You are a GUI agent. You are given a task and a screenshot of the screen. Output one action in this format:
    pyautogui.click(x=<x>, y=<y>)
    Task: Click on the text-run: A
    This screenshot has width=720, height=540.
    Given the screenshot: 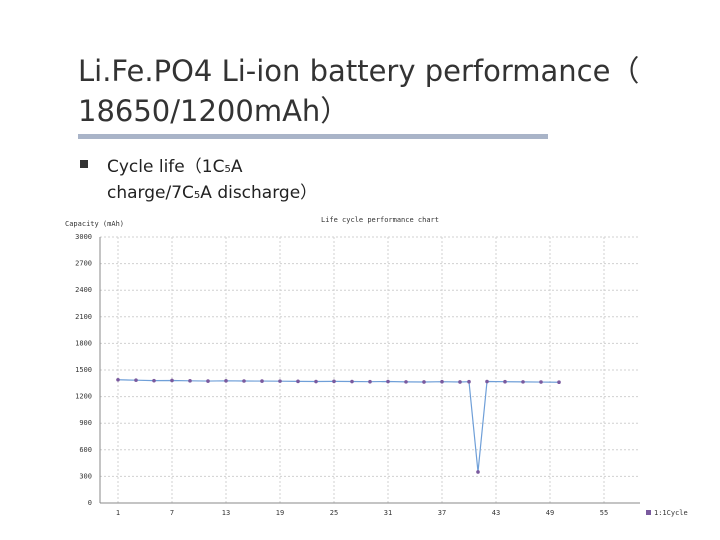 What is the action you would take?
    pyautogui.click(x=236, y=167)
    